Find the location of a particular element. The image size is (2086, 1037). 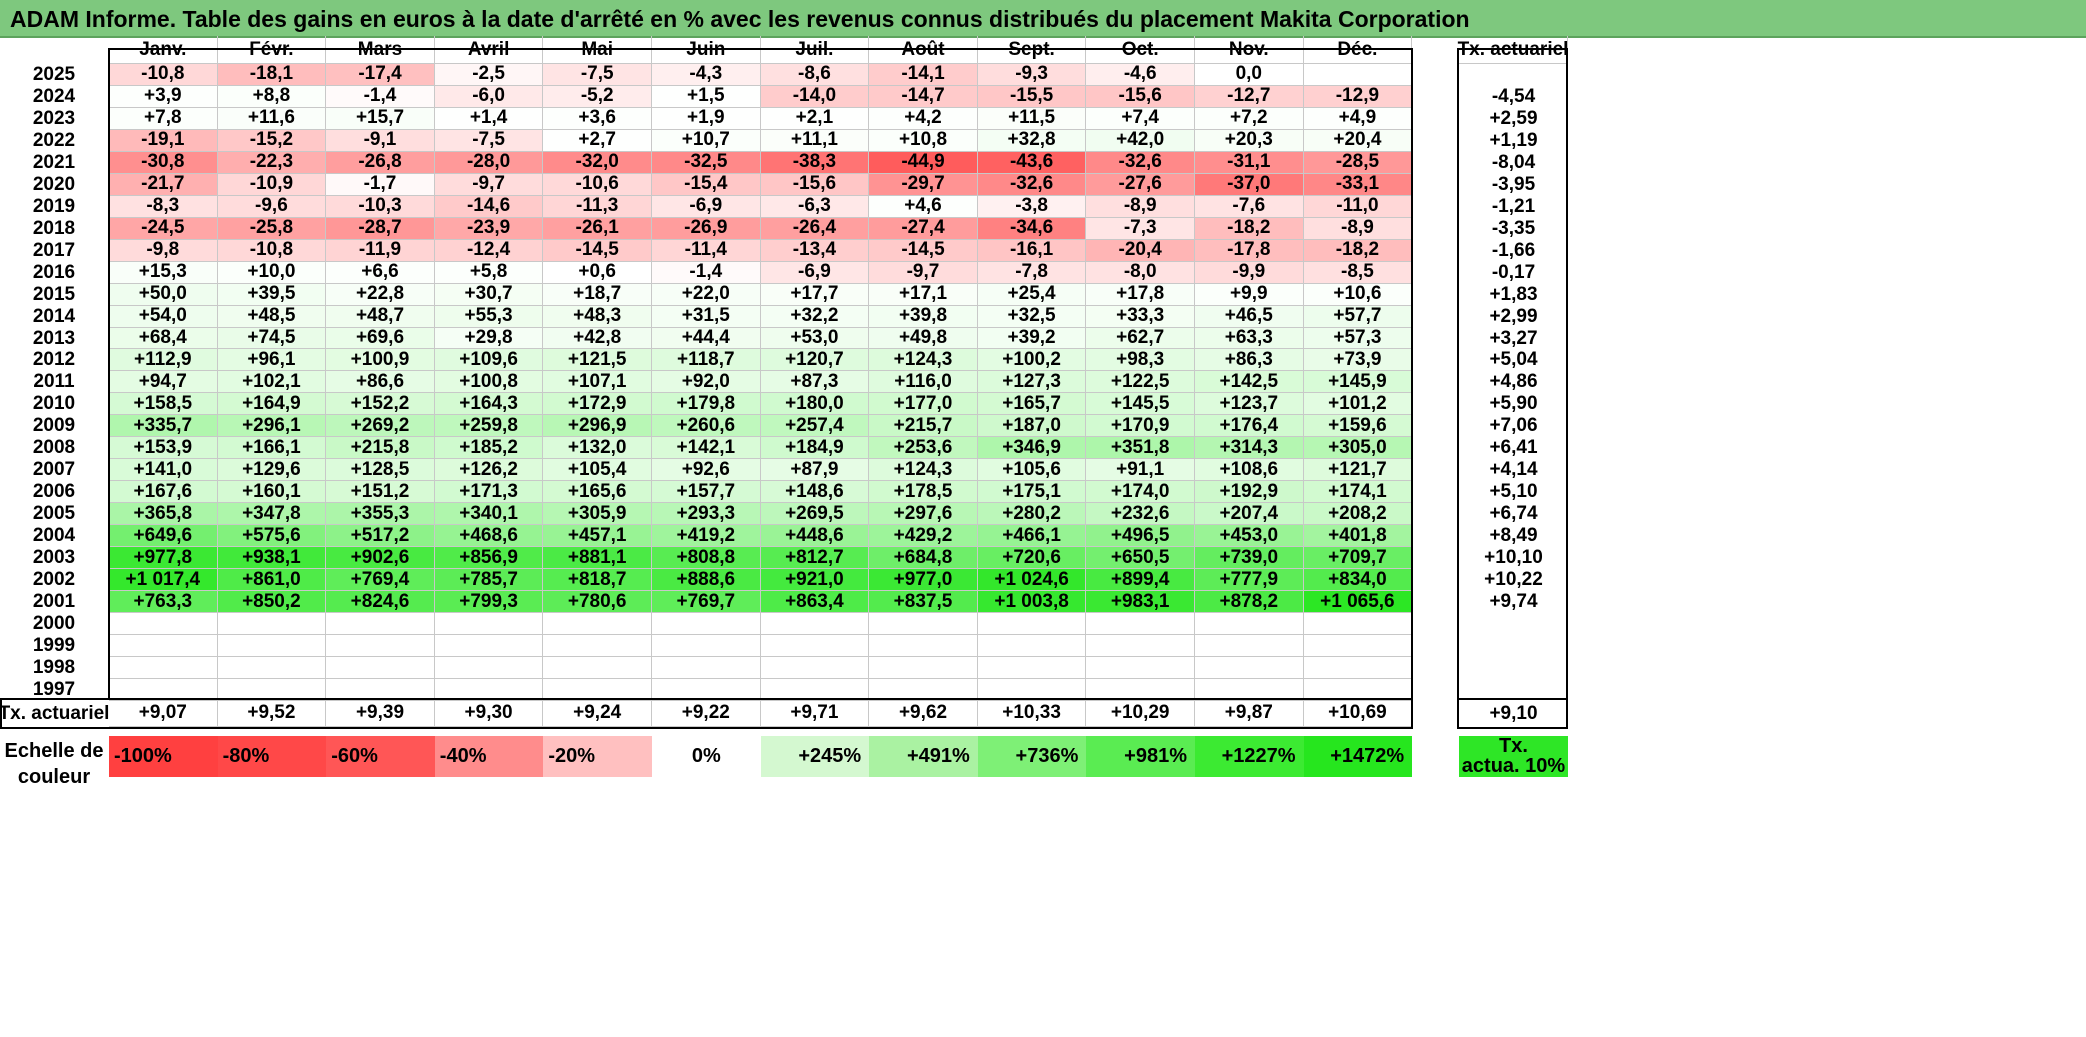

table-cell: +112,9 is located at coordinates (163, 360).